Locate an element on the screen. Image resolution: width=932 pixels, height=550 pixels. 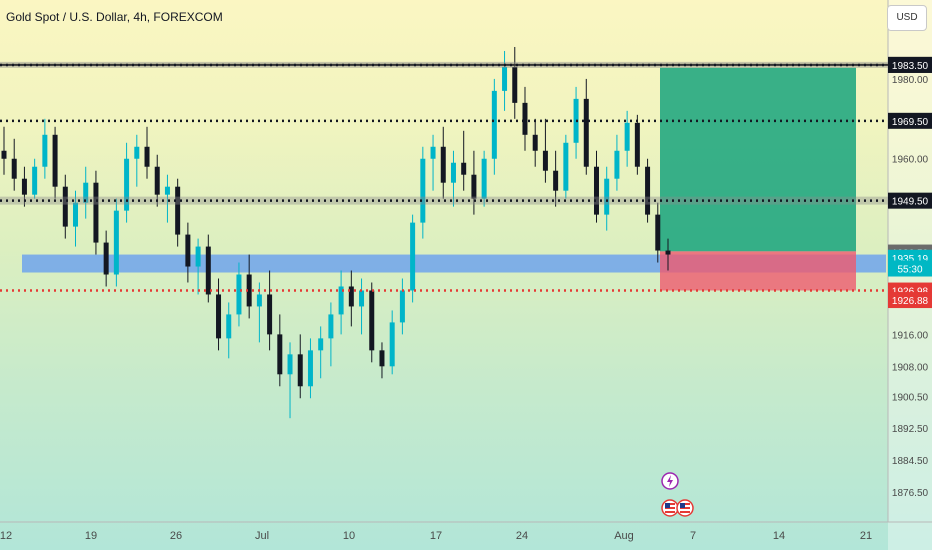
y-tick-label: 1916.00 is located at coordinates (910, 335).